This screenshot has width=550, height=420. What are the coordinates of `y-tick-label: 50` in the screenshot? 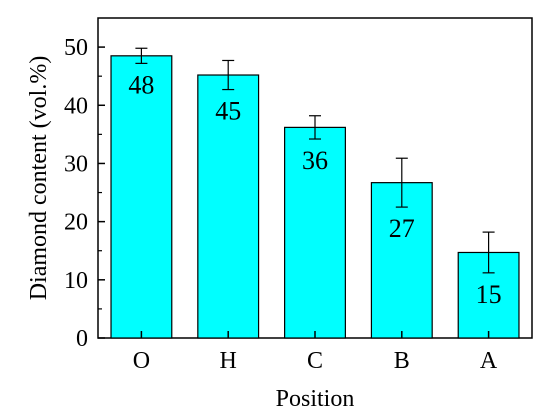 It's located at (76, 48).